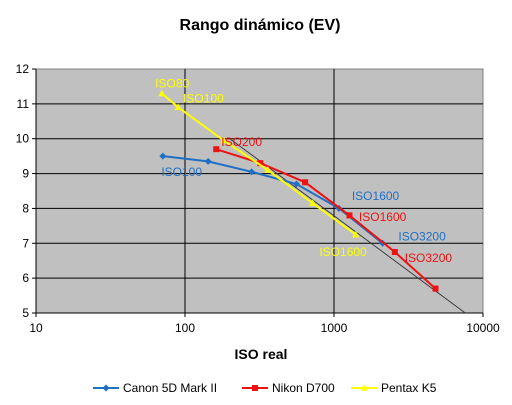  I want to click on point-annotation: ISO80, so click(172, 84).